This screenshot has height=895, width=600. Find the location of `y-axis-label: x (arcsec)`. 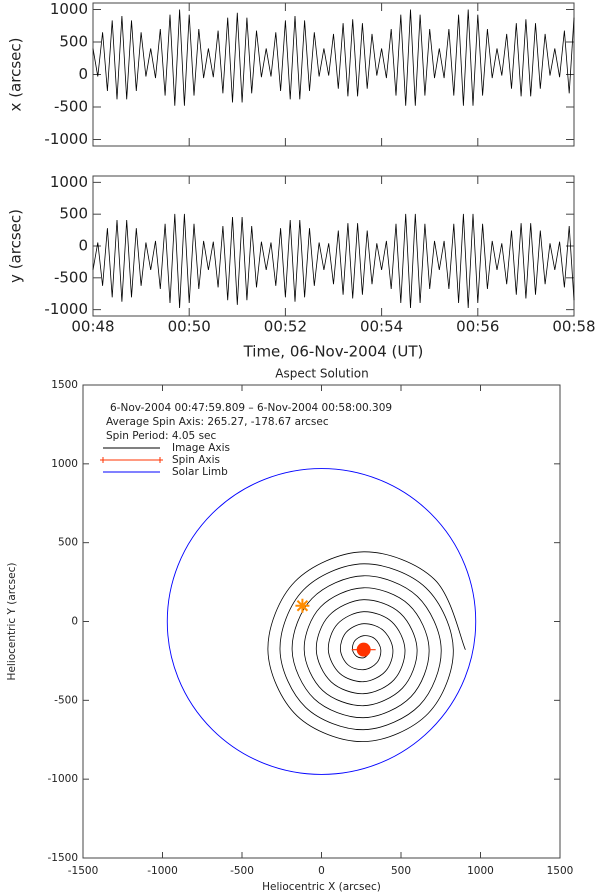

y-axis-label: x (arcsec) is located at coordinates (16, 75).